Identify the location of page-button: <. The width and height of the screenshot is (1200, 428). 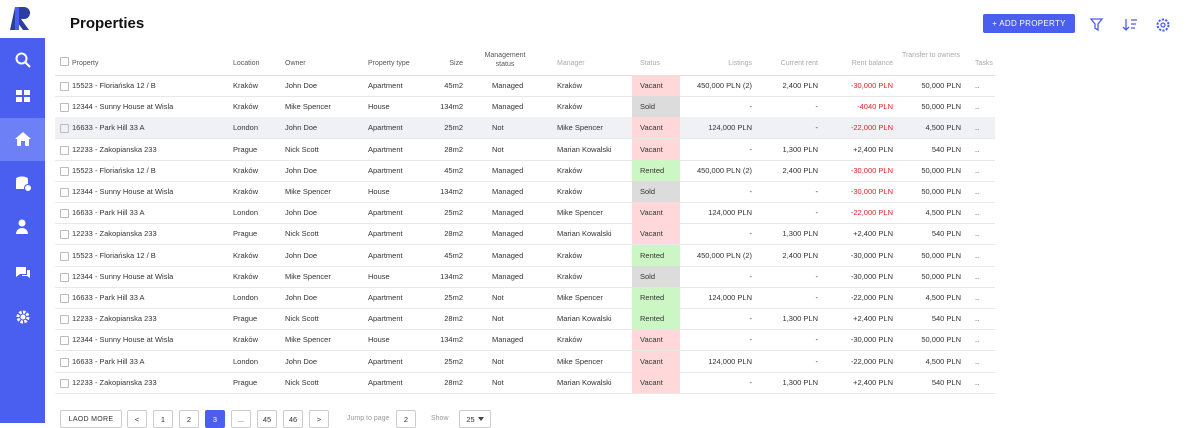
(137, 419).